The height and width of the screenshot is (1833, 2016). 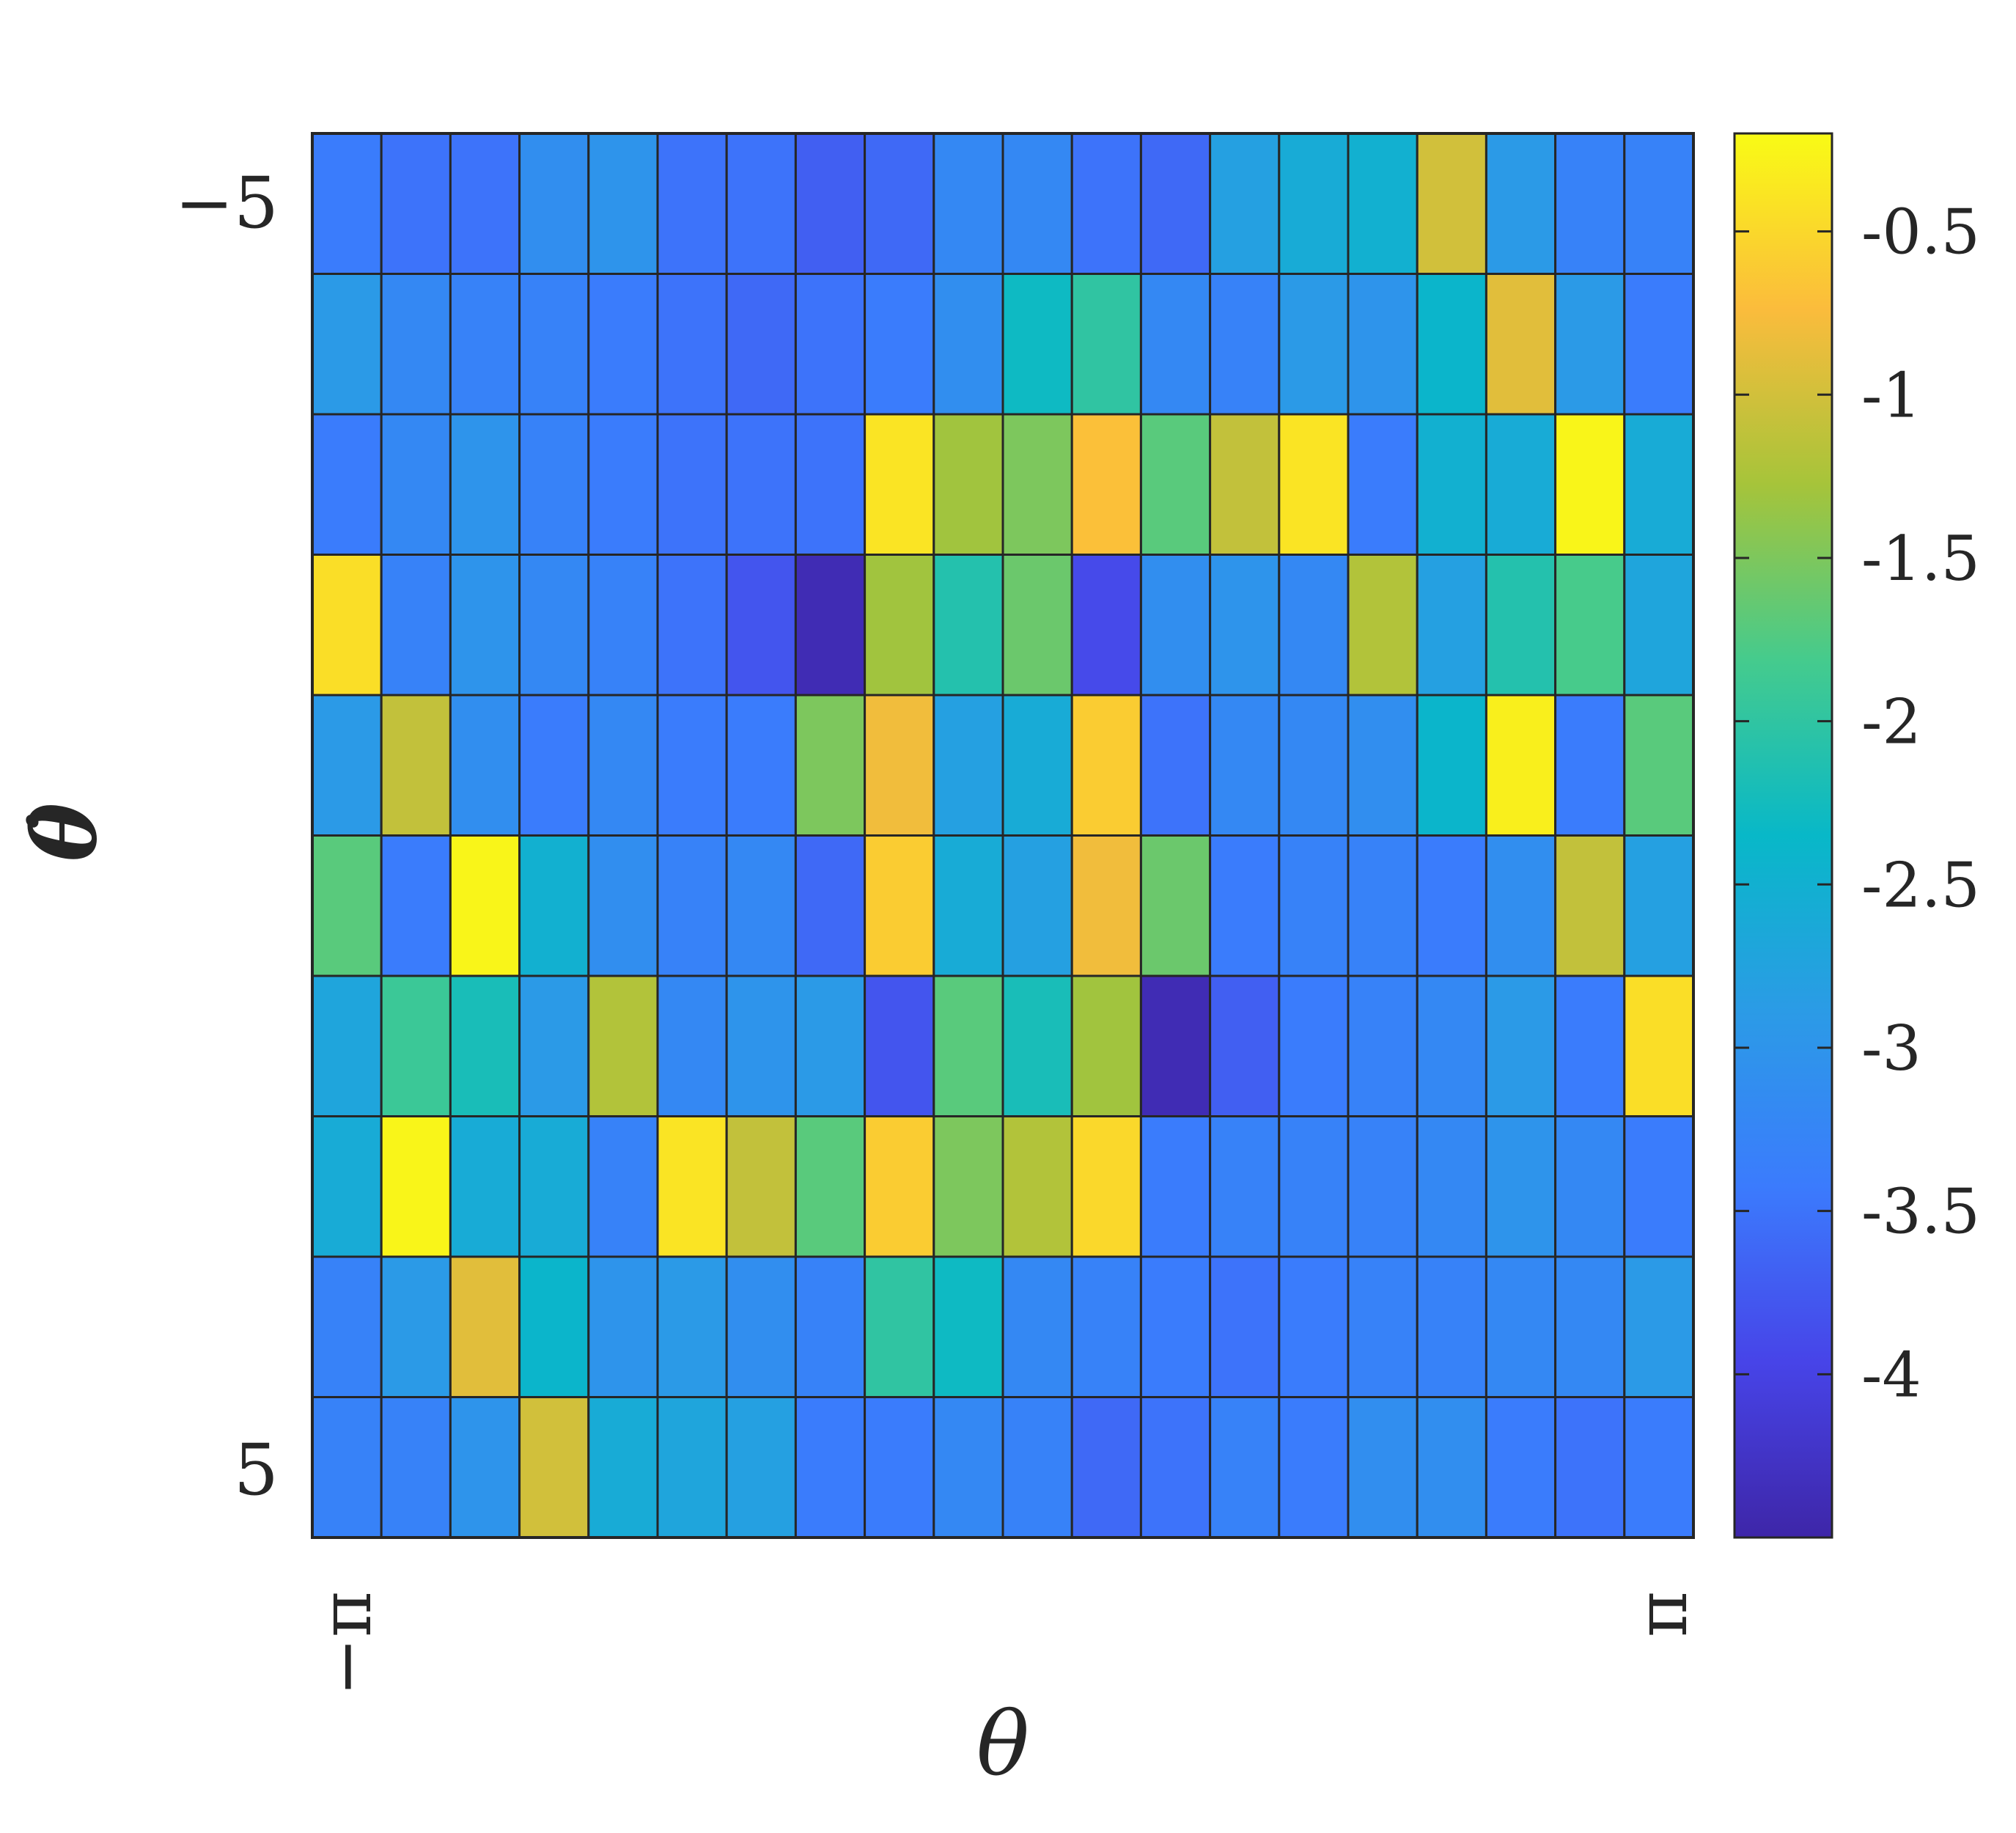 What do you see at coordinates (968, 1186) in the screenshot?
I see `heatmap-cell-r7-c9` at bounding box center [968, 1186].